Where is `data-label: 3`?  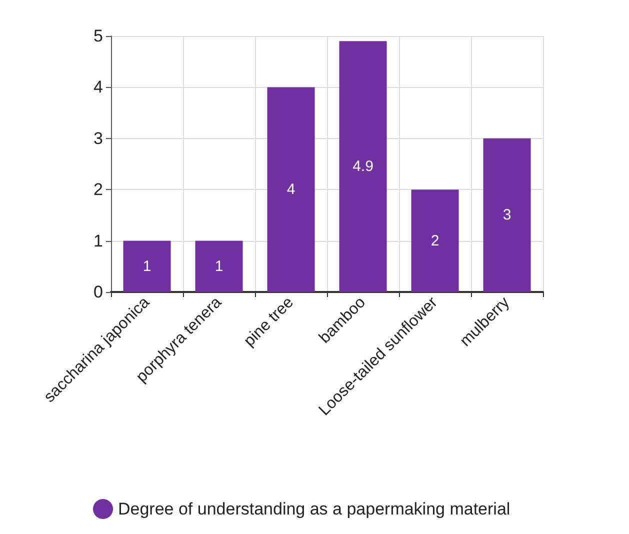 data-label: 3 is located at coordinates (507, 215).